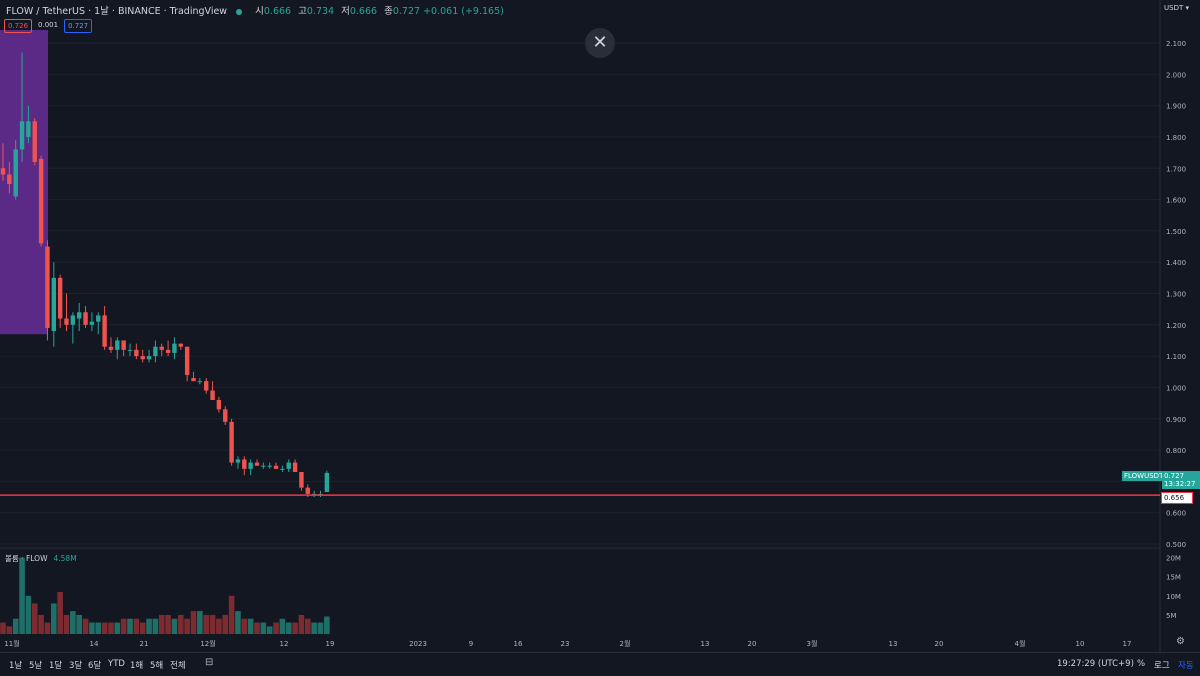 This screenshot has width=1200, height=676. I want to click on price-tick-label: 1.000, so click(1176, 388).